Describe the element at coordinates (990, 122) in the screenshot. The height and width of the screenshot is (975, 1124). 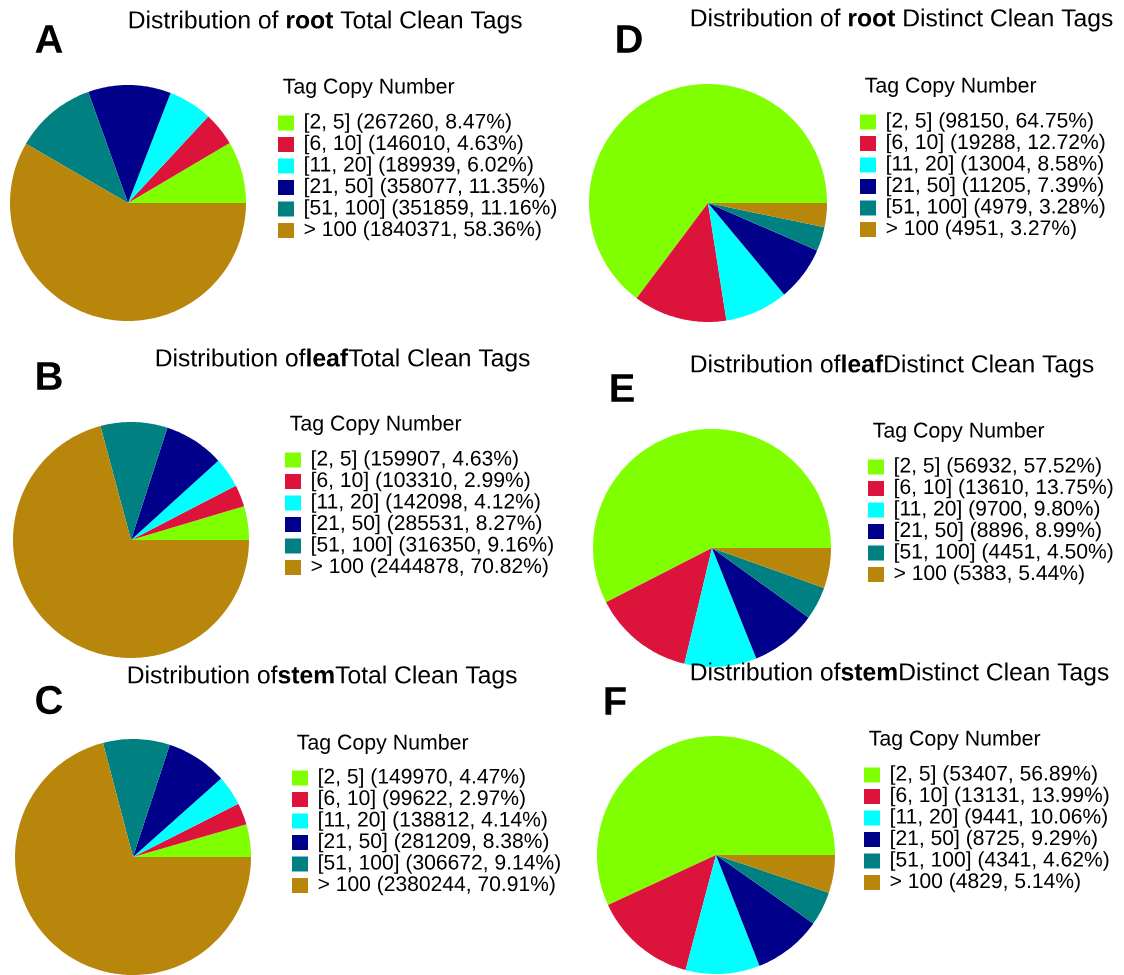
I see `legend-label: [2, 5] (98150, 64.75%)` at that location.